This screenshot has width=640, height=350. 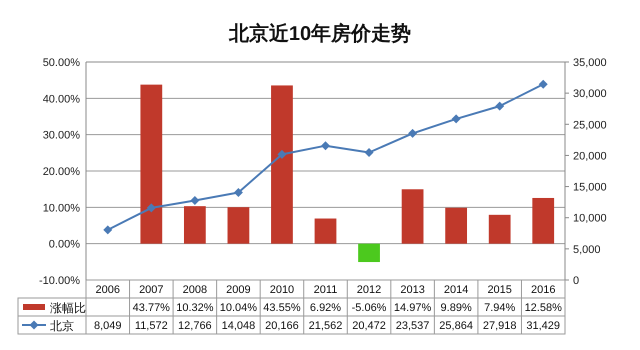 I want to click on data-label: 20,472, so click(x=369, y=326).